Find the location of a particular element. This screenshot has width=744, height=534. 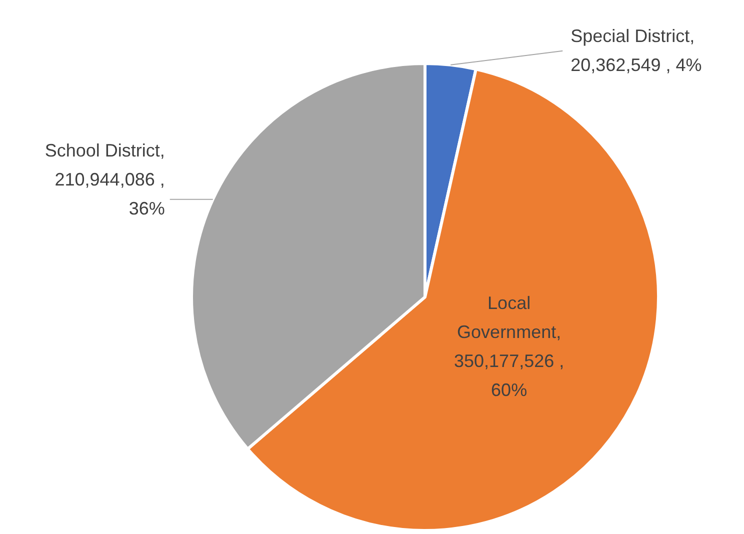

slice-label: Special District, 20,362,549 , 4% is located at coordinates (636, 50).